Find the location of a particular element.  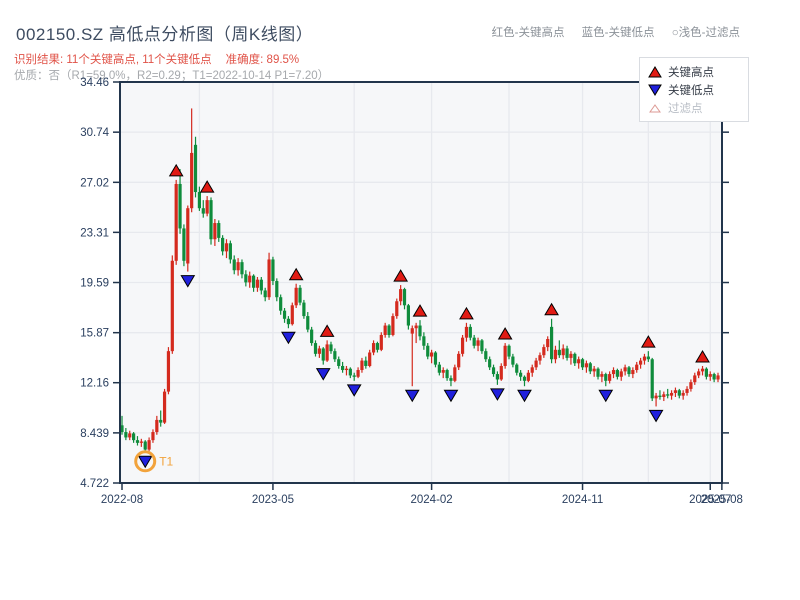

header-legend-filtered: ○浅色-过滤点 is located at coordinates (705, 33).